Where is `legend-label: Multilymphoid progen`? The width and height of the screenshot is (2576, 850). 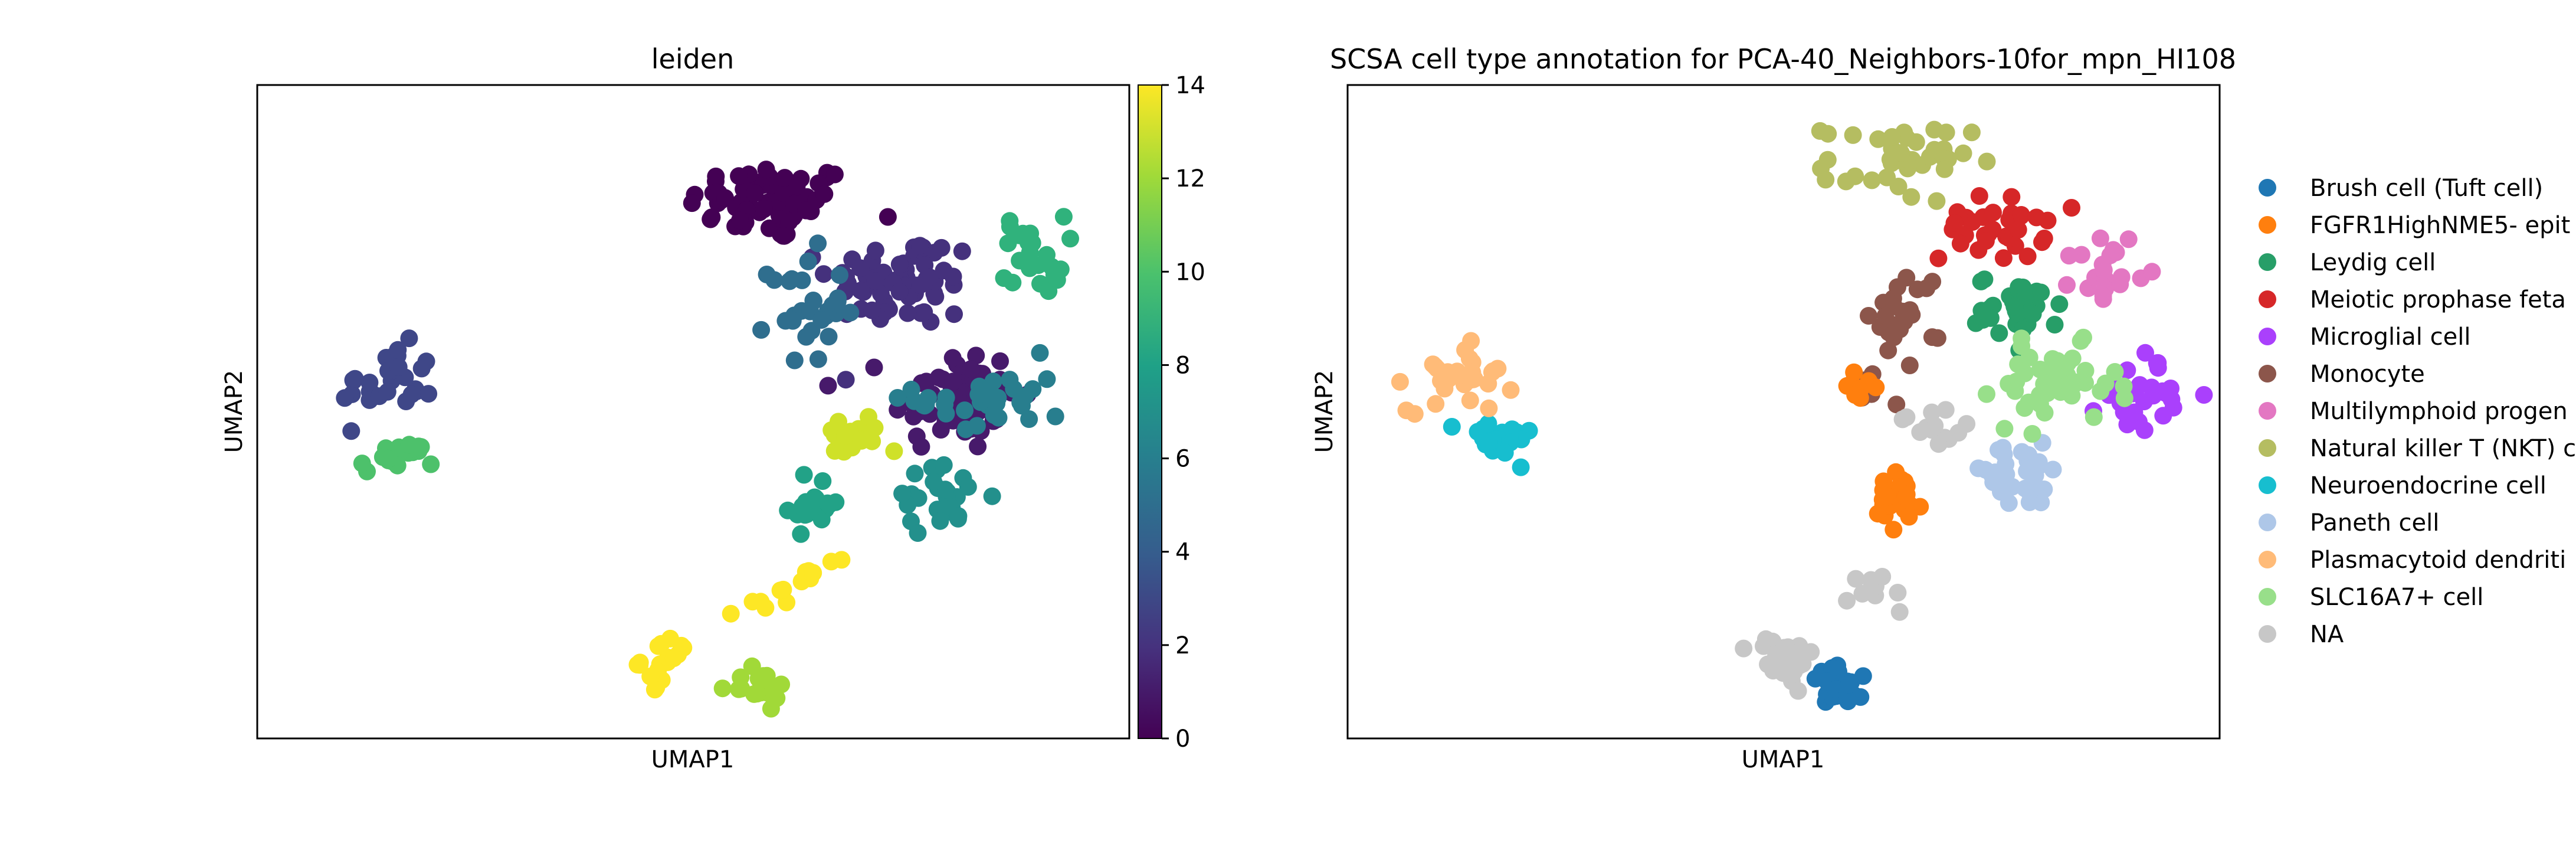
legend-label: Multilymphoid progen is located at coordinates (2439, 411).